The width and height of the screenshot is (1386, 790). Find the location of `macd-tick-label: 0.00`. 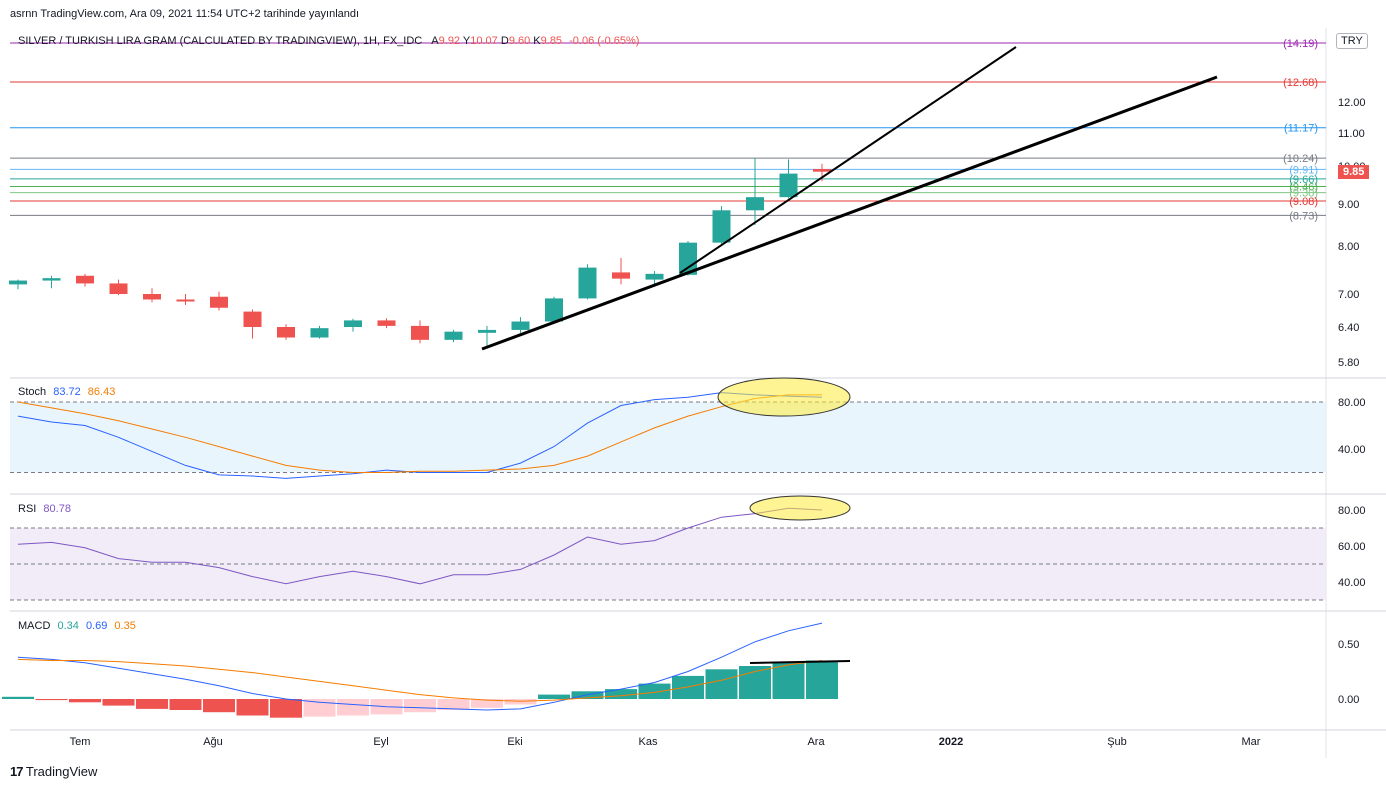

macd-tick-label: 0.00 is located at coordinates (1348, 700).